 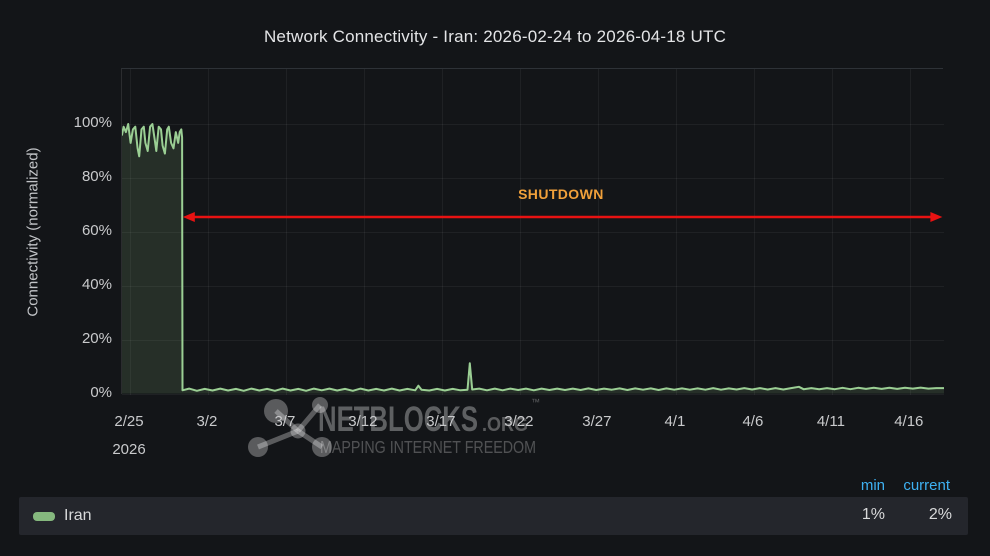 What do you see at coordinates (129, 421) in the screenshot?
I see `x-tick-label: 2/25` at bounding box center [129, 421].